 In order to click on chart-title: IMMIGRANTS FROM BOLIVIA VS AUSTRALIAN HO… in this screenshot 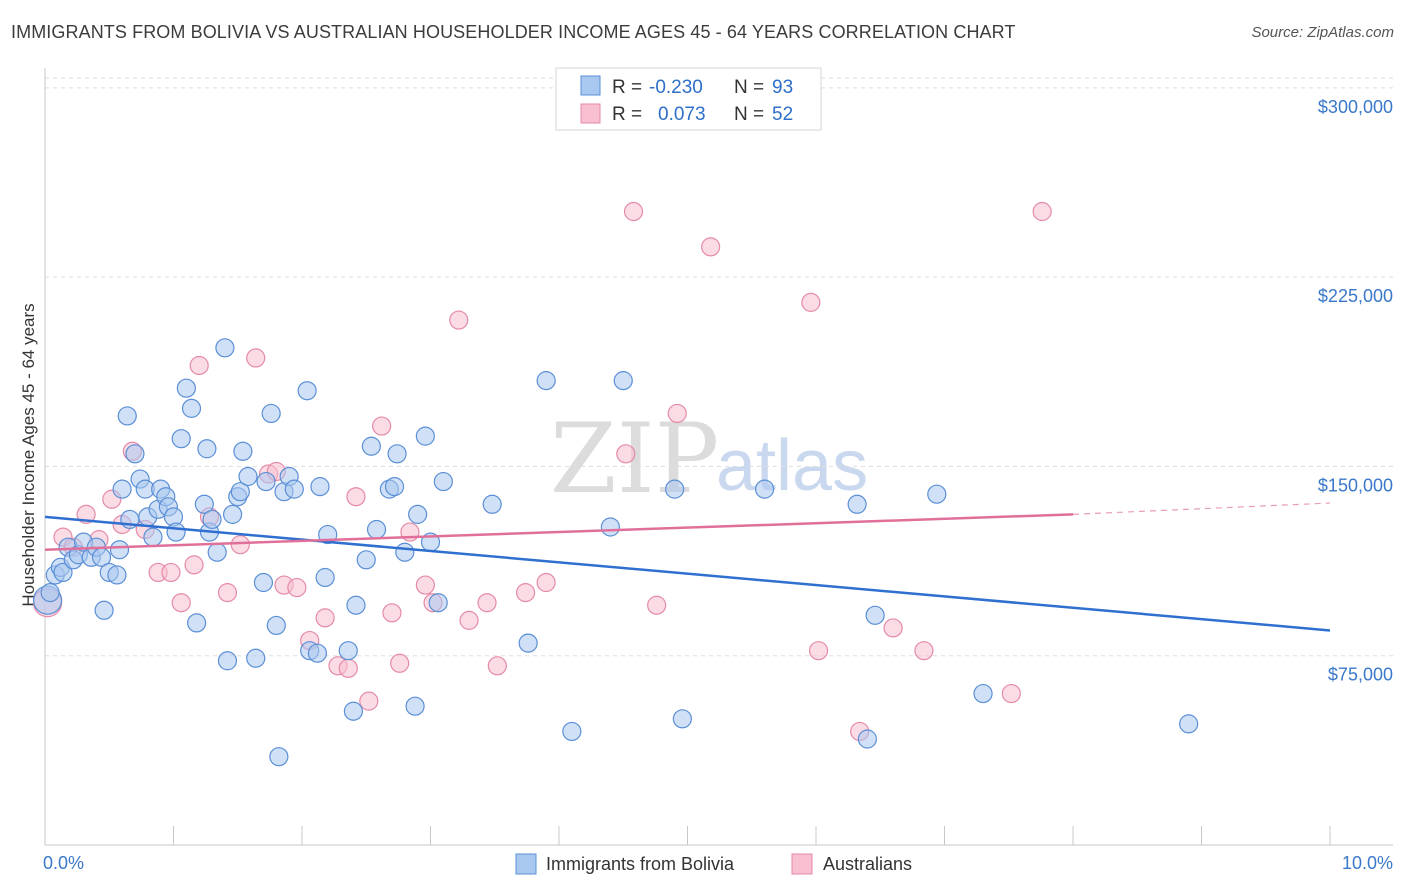, I will do `click(513, 32)`.